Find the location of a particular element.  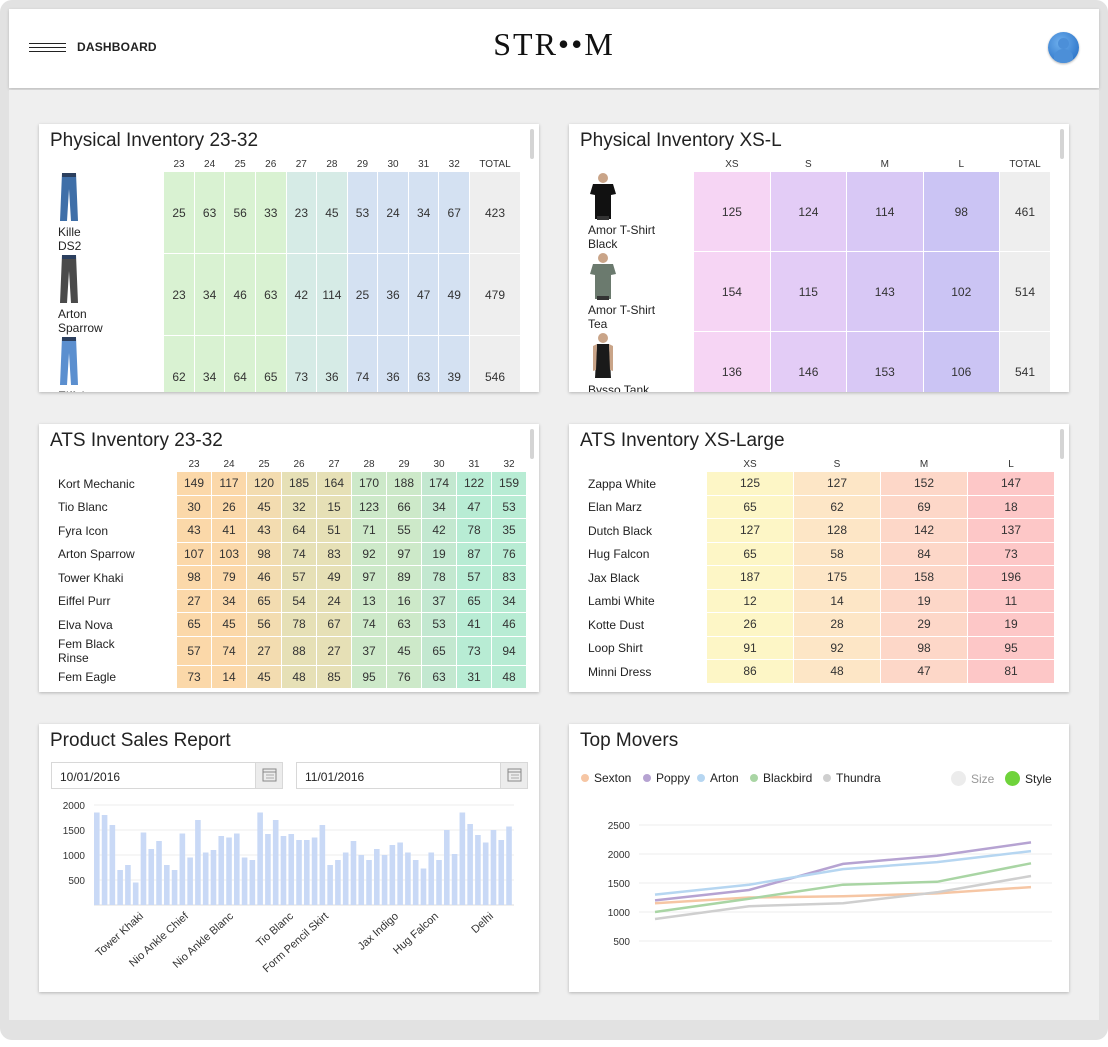

table-cell: 117 is located at coordinates (229, 483).